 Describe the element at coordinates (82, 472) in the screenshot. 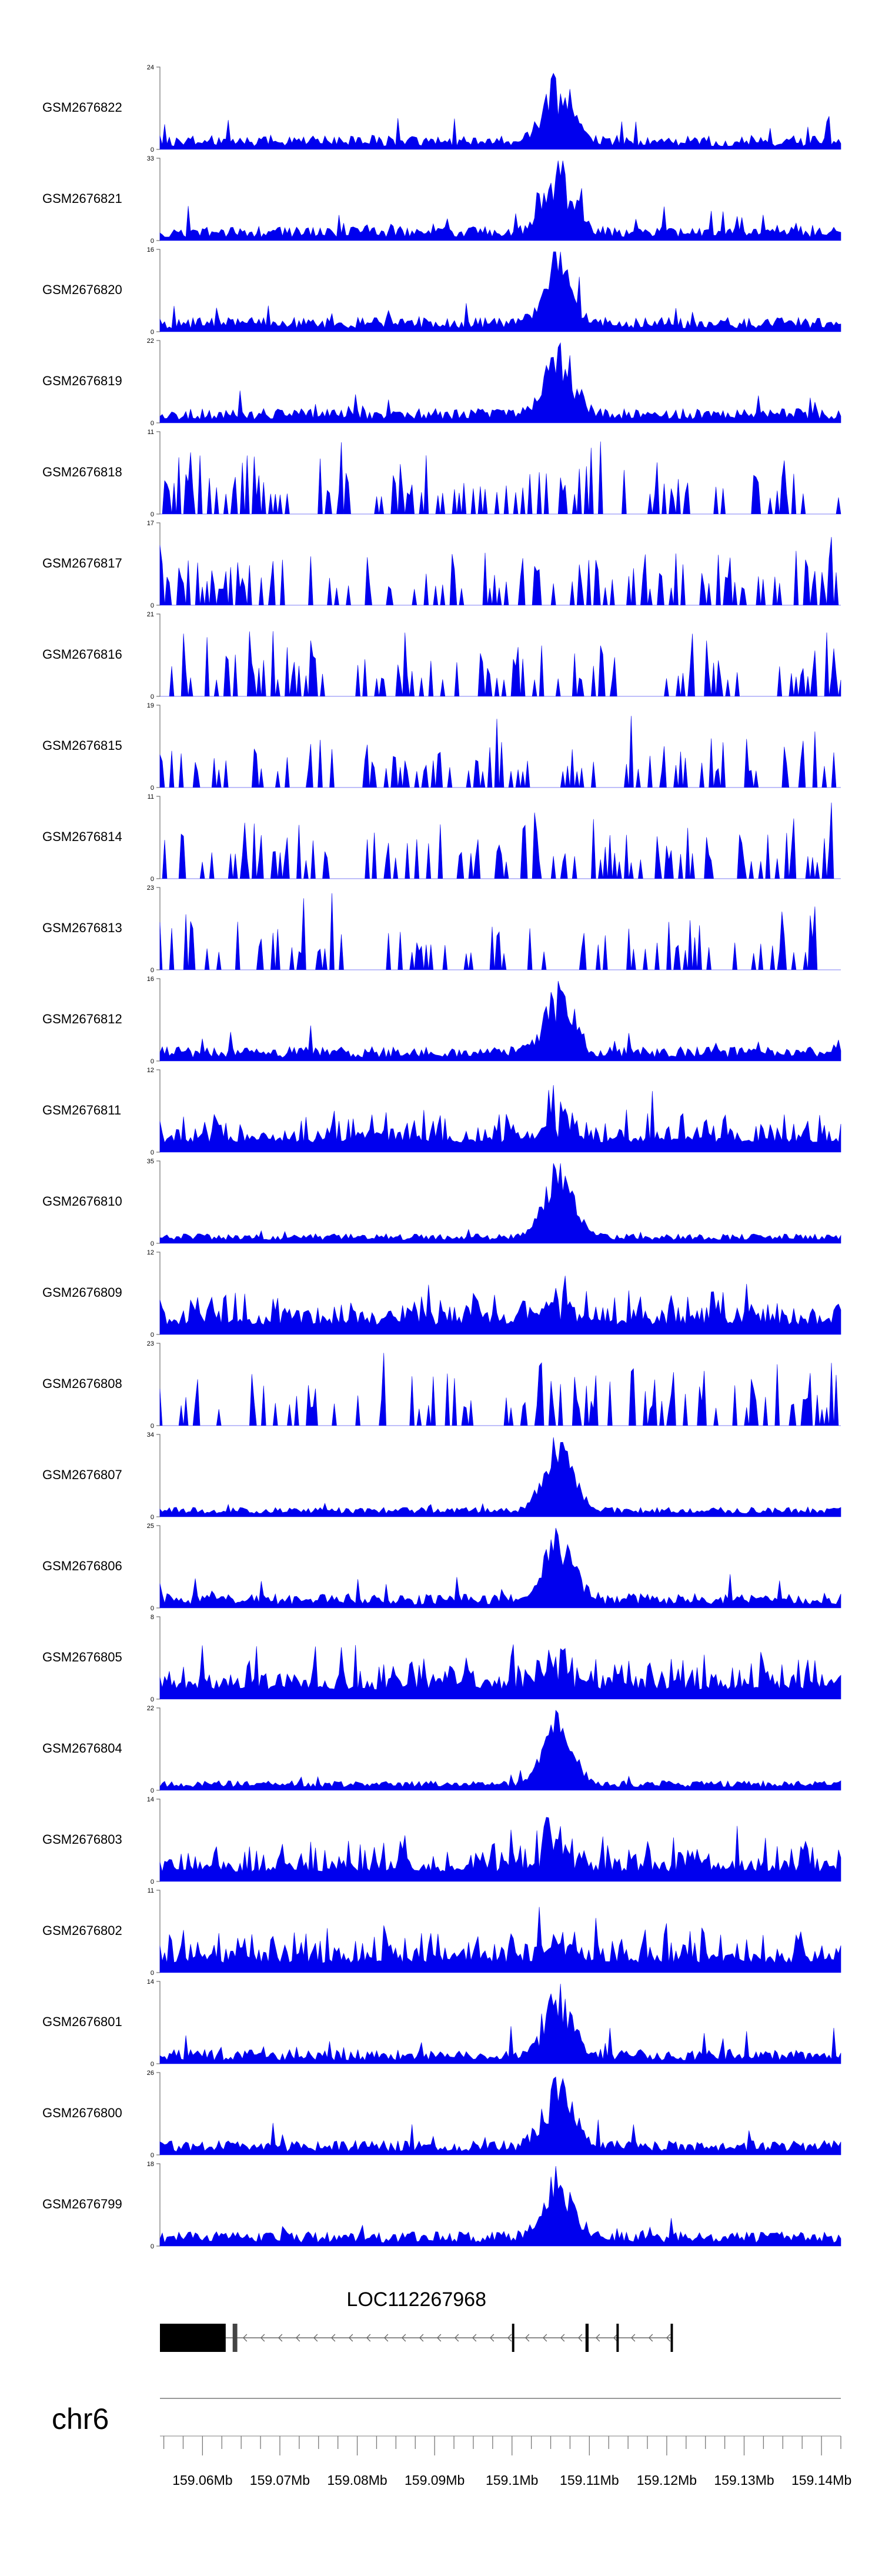

I see `track-label: GSM2676818` at that location.